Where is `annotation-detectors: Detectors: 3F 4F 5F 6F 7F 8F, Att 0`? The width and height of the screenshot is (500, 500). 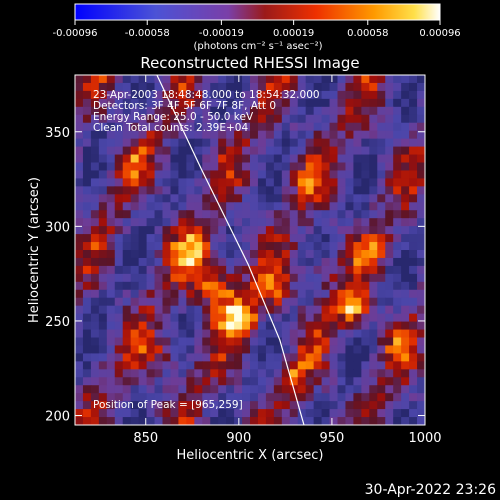
annotation-detectors: Detectors: 3F 4F 5F 6F 7F 8F, Att 0 is located at coordinates (184, 106).